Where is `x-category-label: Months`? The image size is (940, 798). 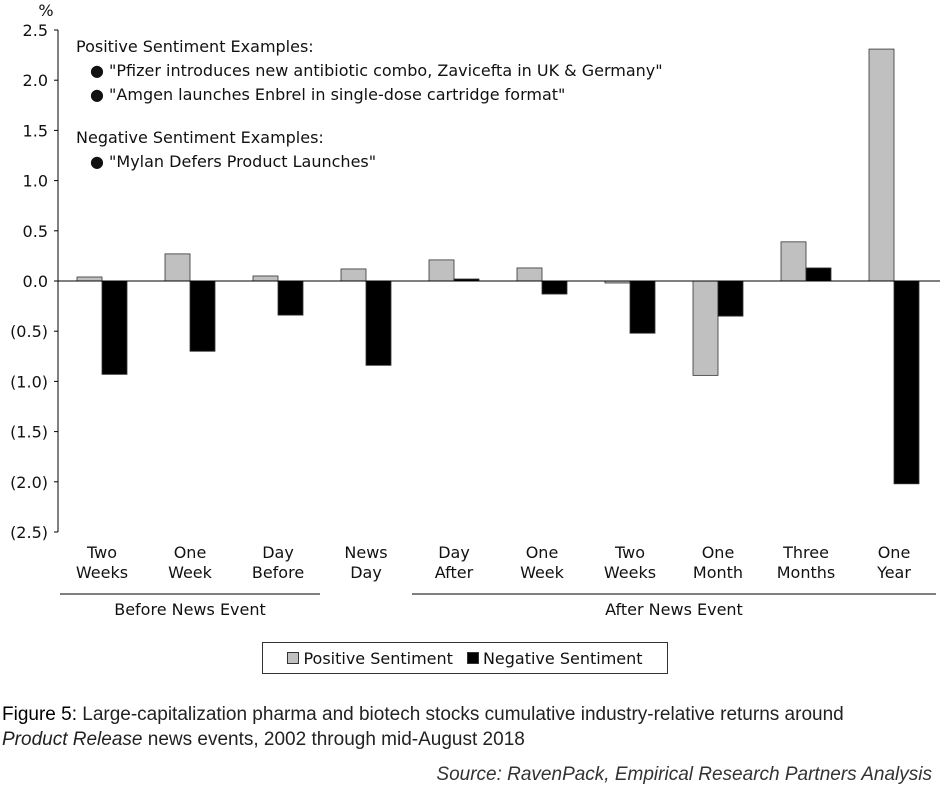 x-category-label: Months is located at coordinates (806, 572).